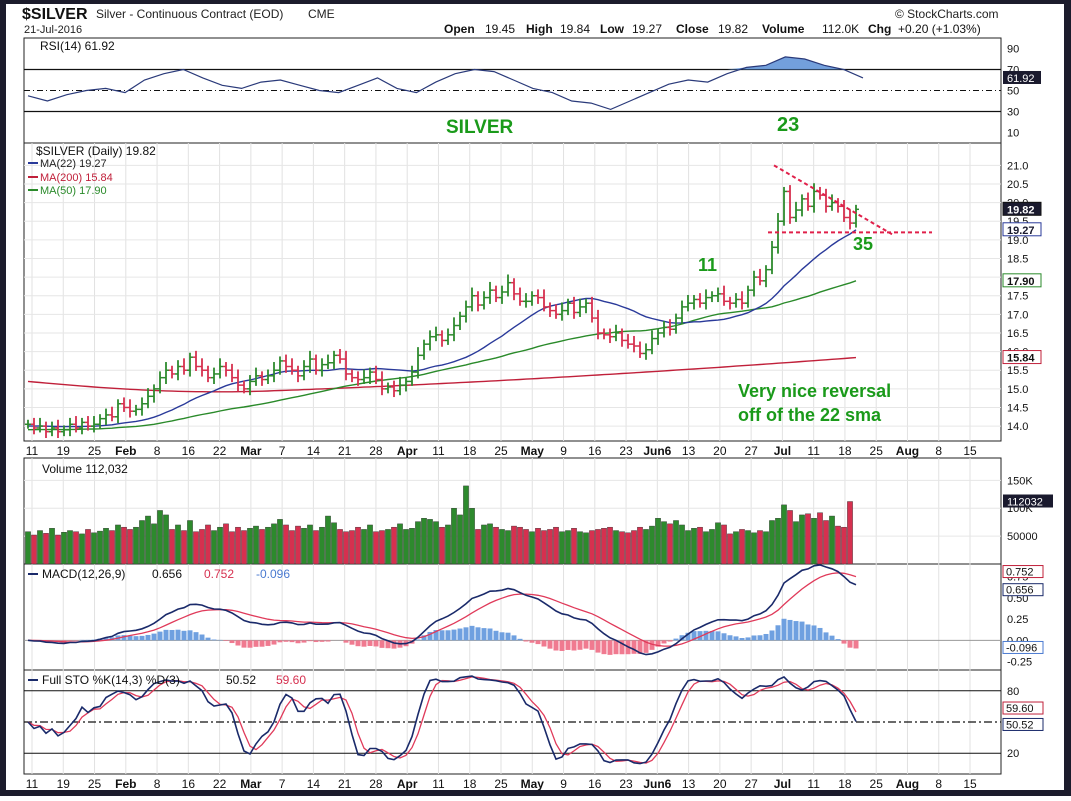 This screenshot has width=1071, height=801. What do you see at coordinates (533, 784) in the screenshot?
I see `x-tick-label-bottom: May` at bounding box center [533, 784].